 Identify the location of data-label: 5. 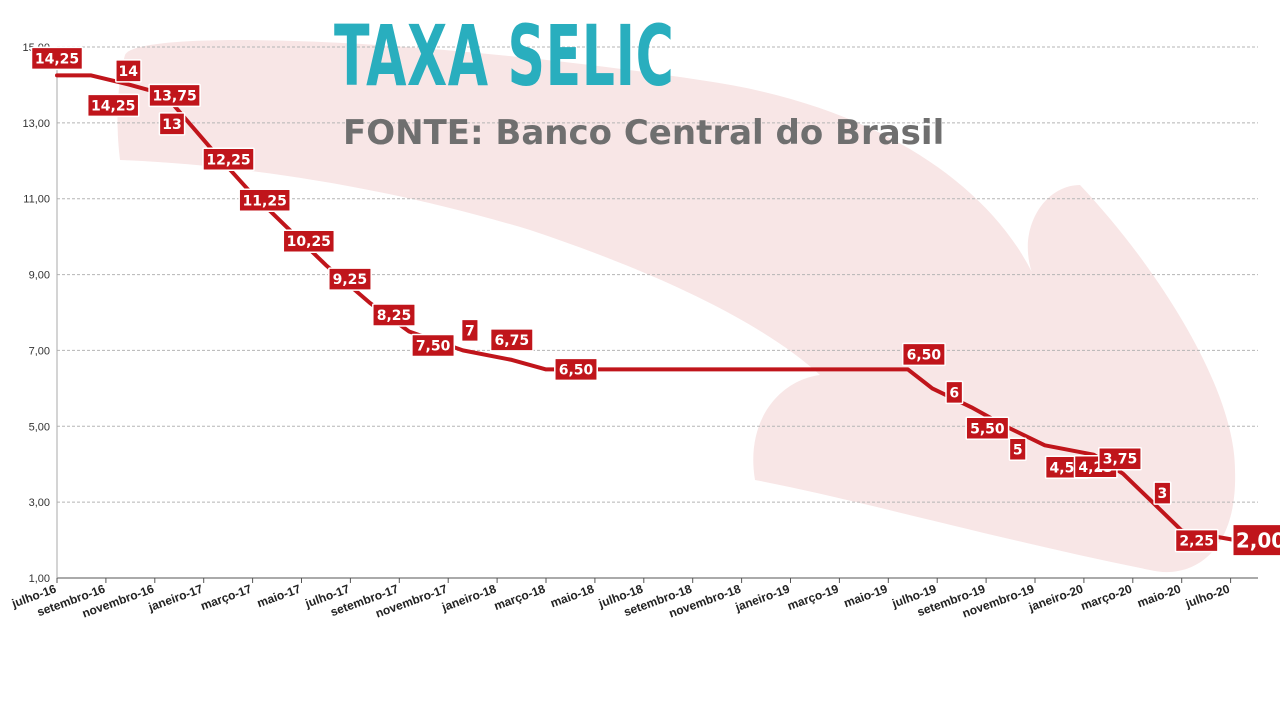
(1017, 449).